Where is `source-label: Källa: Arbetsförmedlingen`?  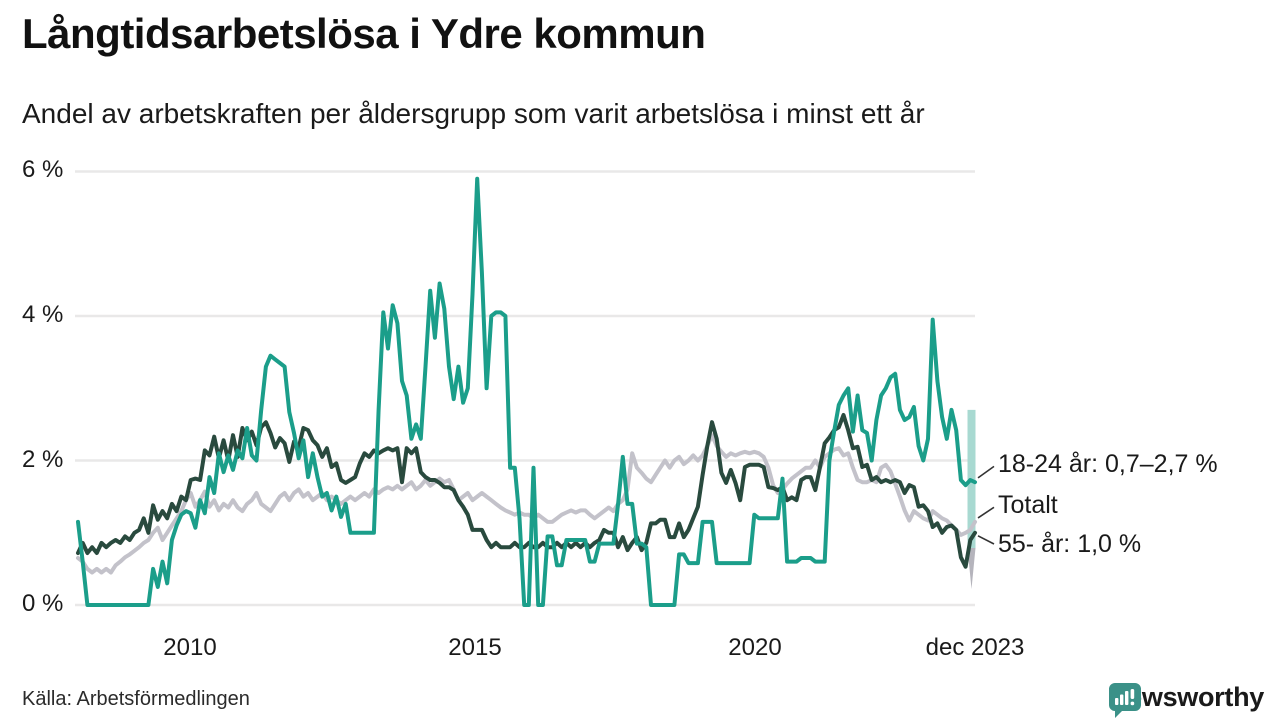 source-label: Källa: Arbetsförmedlingen is located at coordinates (136, 699).